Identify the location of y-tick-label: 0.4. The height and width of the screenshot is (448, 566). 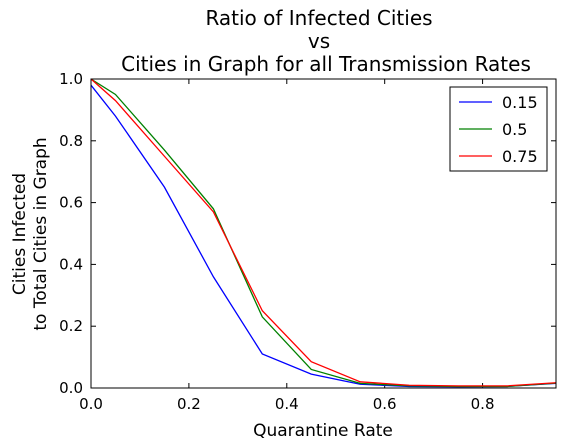
(71, 264).